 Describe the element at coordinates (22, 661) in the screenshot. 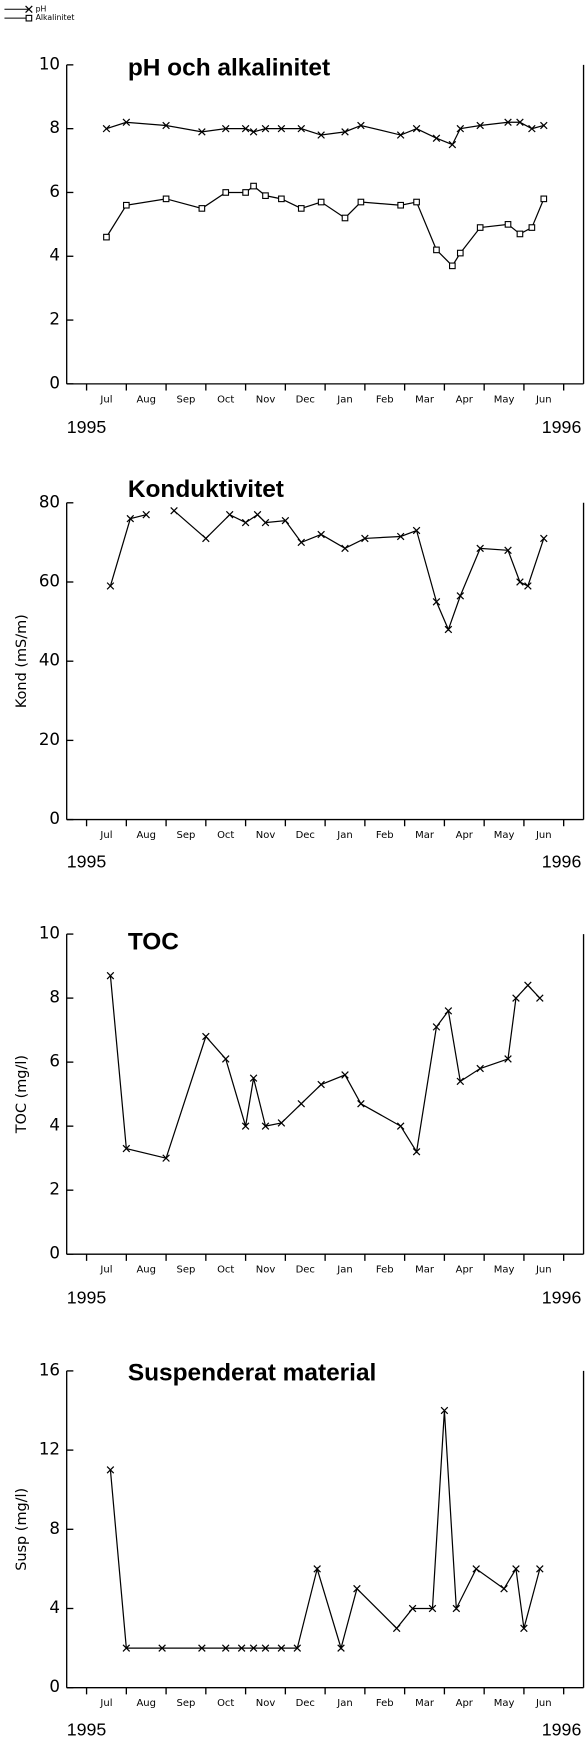

I see `y-axis-label: Kond (mS/m)` at that location.